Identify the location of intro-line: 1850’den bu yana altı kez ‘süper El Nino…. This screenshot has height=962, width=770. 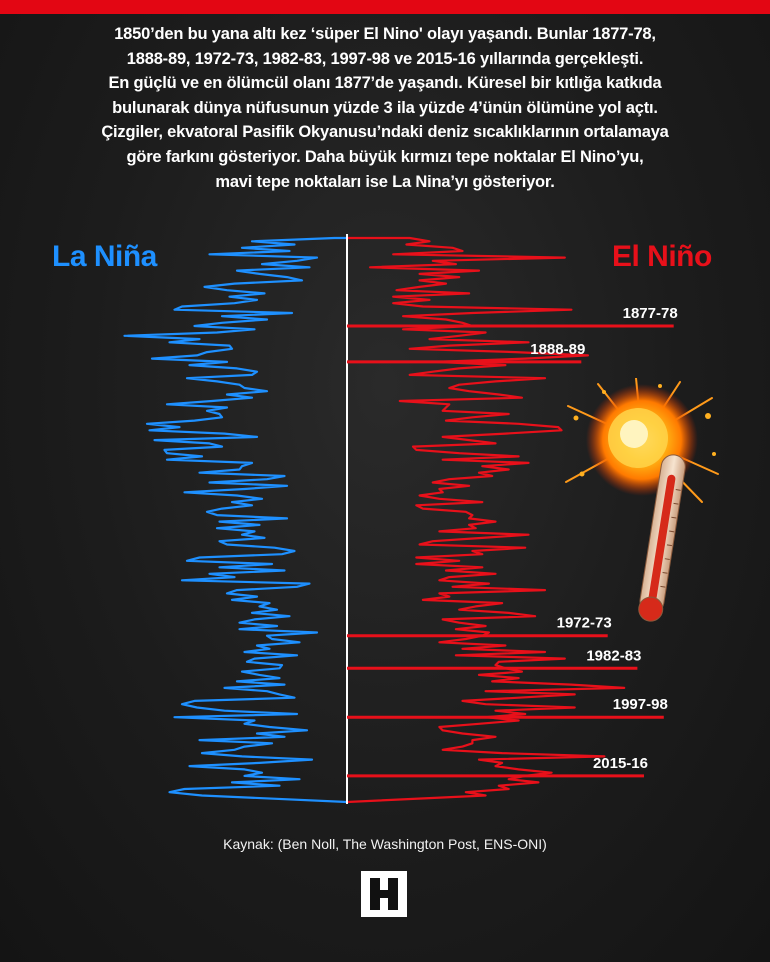
(385, 34).